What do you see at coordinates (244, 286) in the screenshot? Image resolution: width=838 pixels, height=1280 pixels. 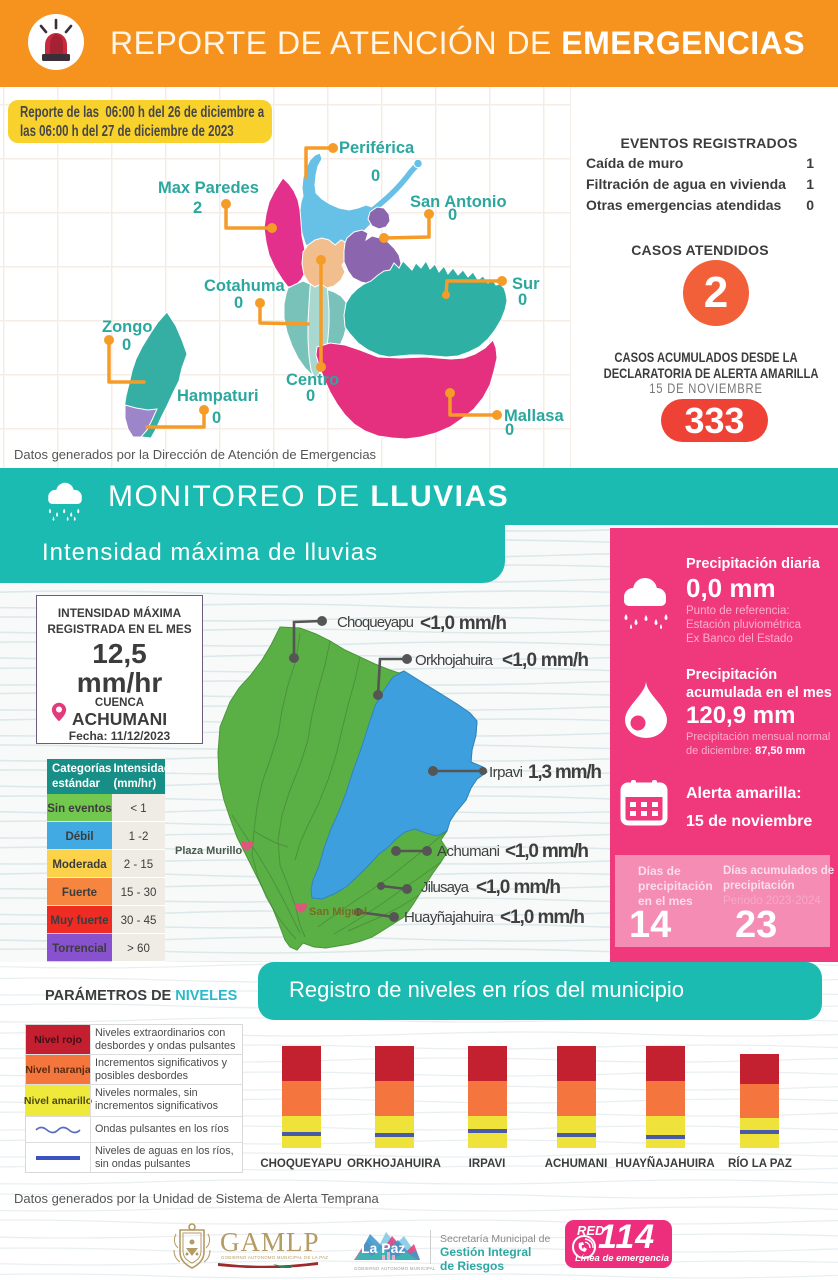 I see `svg-text: Cotahuma` at bounding box center [244, 286].